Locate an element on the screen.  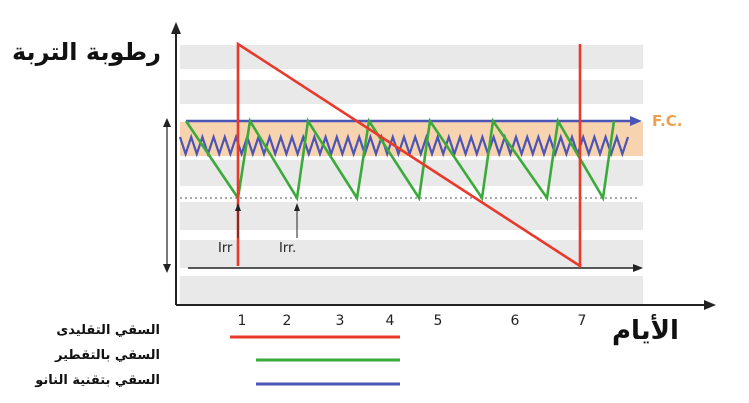
x-tick-6: 6 is located at coordinates (515, 321).